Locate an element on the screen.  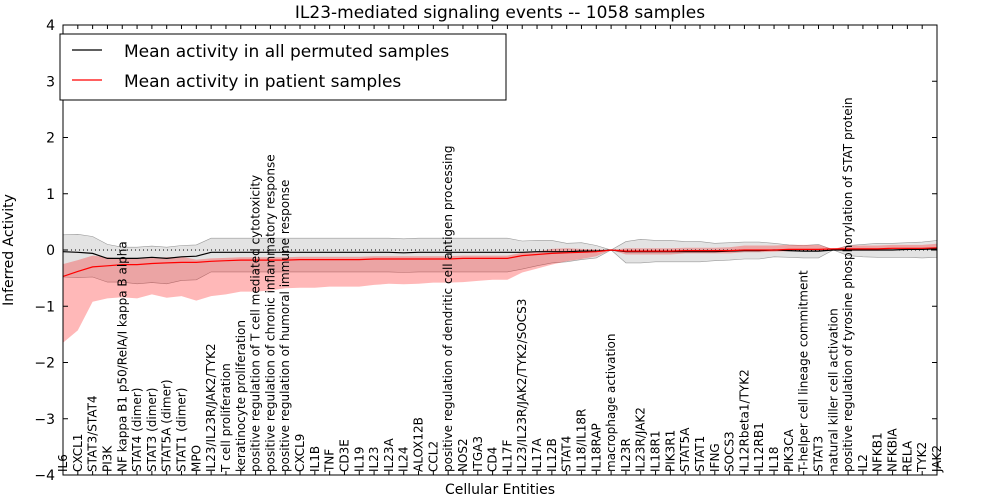
category-label: NFKB1 is located at coordinates (878, 452).